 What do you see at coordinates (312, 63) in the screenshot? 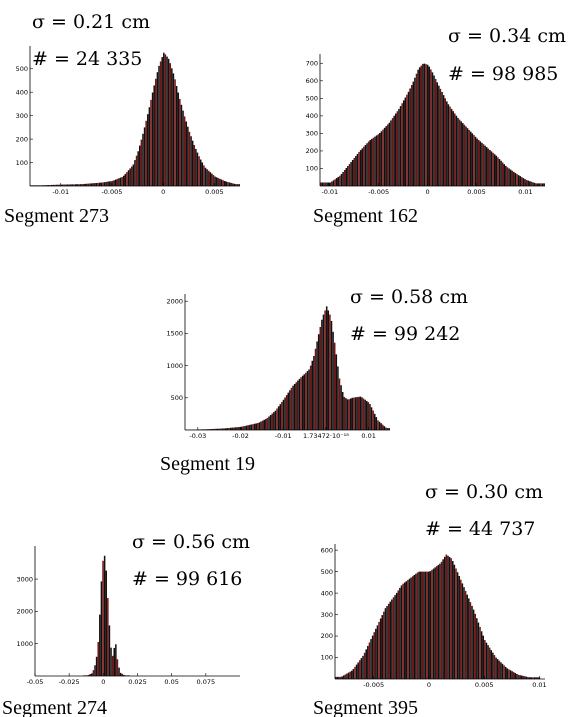
I see `y-tick-label-162-6: 700` at bounding box center [312, 63].